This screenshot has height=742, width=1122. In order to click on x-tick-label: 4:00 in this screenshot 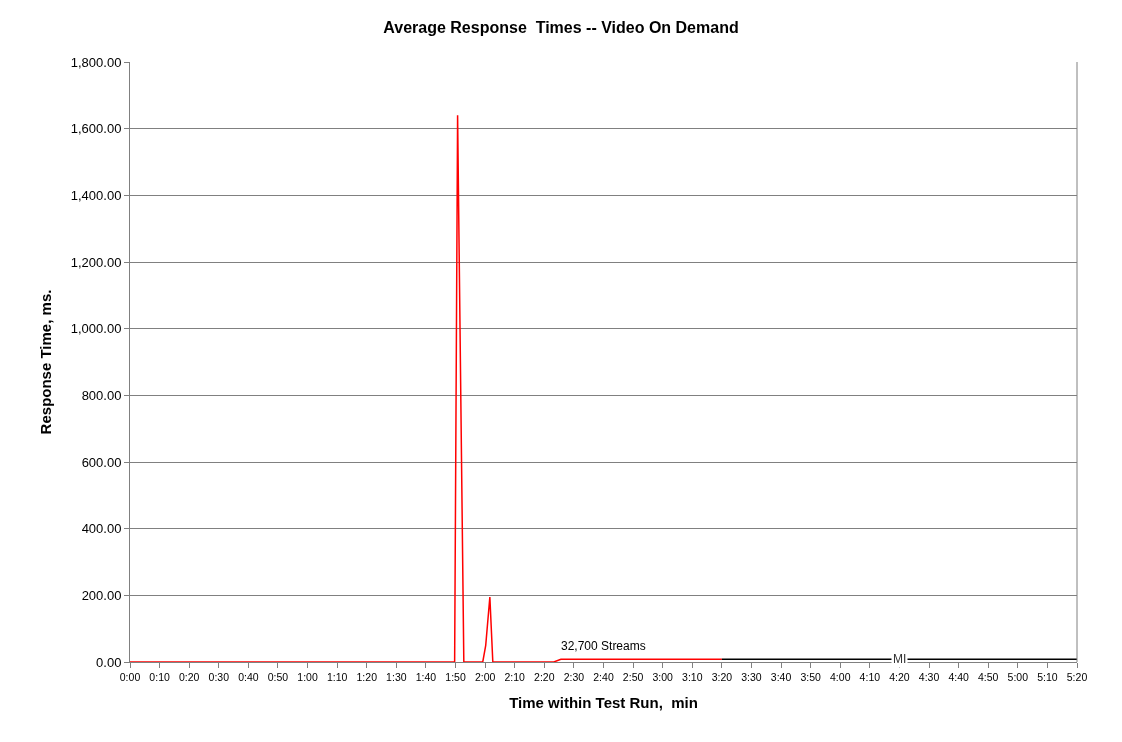, I will do `click(840, 676)`.